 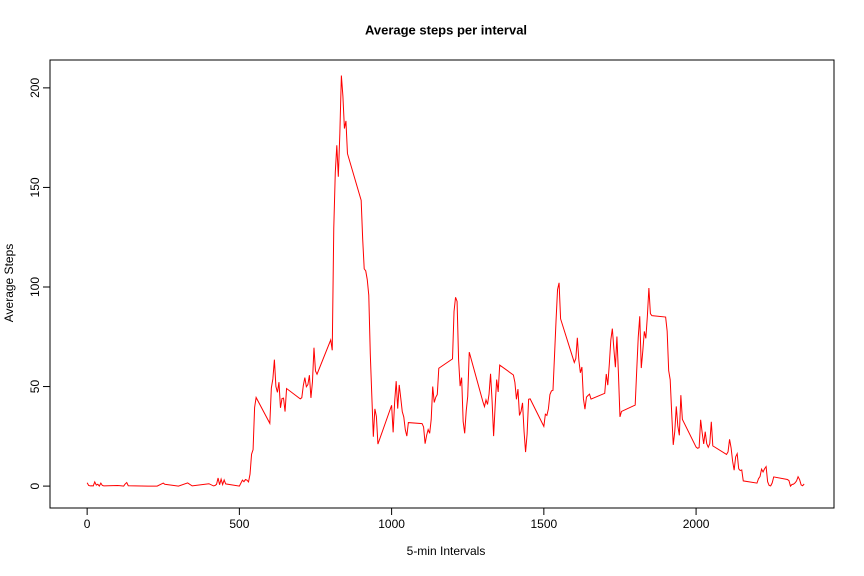 What do you see at coordinates (391, 524) in the screenshot?
I see `x-tick-label: 1000` at bounding box center [391, 524].